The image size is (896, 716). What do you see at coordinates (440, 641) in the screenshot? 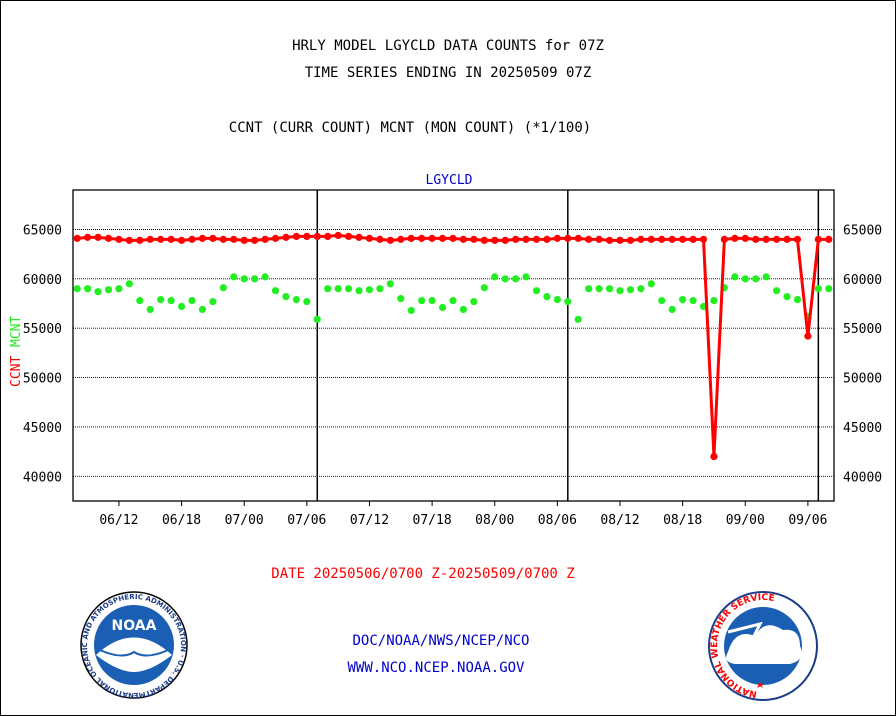
I see `org-path-link: DOC/NOAA/NWS/NCEP/NCO` at bounding box center [440, 641].